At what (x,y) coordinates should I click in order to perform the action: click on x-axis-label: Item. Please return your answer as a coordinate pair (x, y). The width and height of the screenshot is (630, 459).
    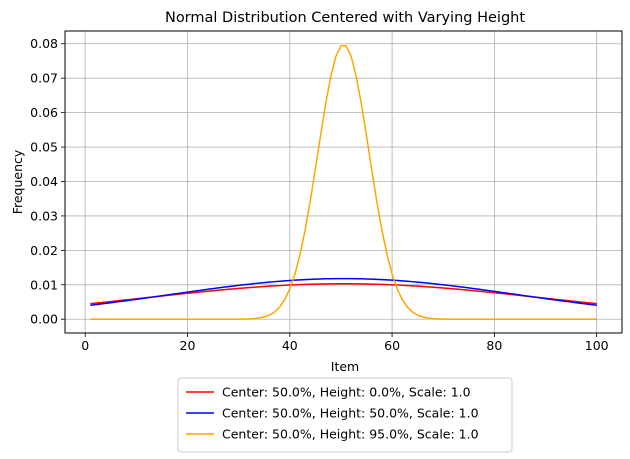
    Looking at the image, I should click on (345, 366).